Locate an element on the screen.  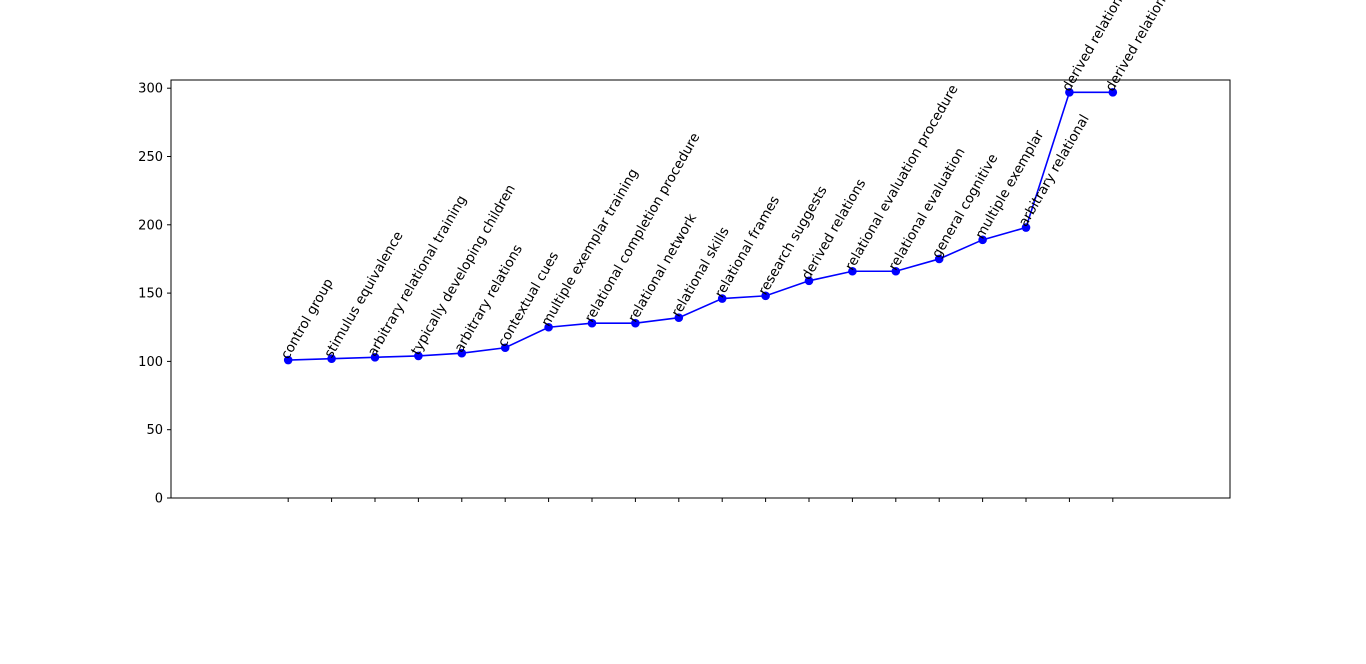
y-tick-label: 150 is located at coordinates (150, 294).